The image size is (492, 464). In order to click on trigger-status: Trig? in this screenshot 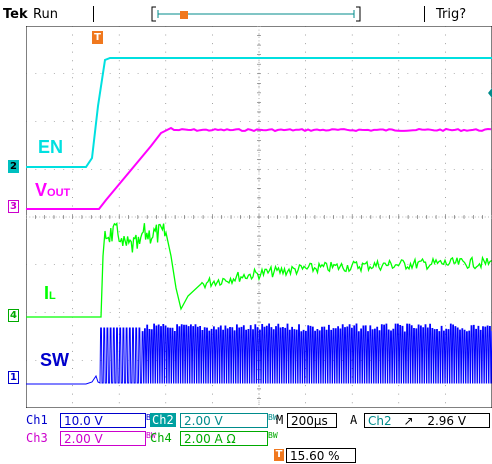, I will do `click(451, 14)`.